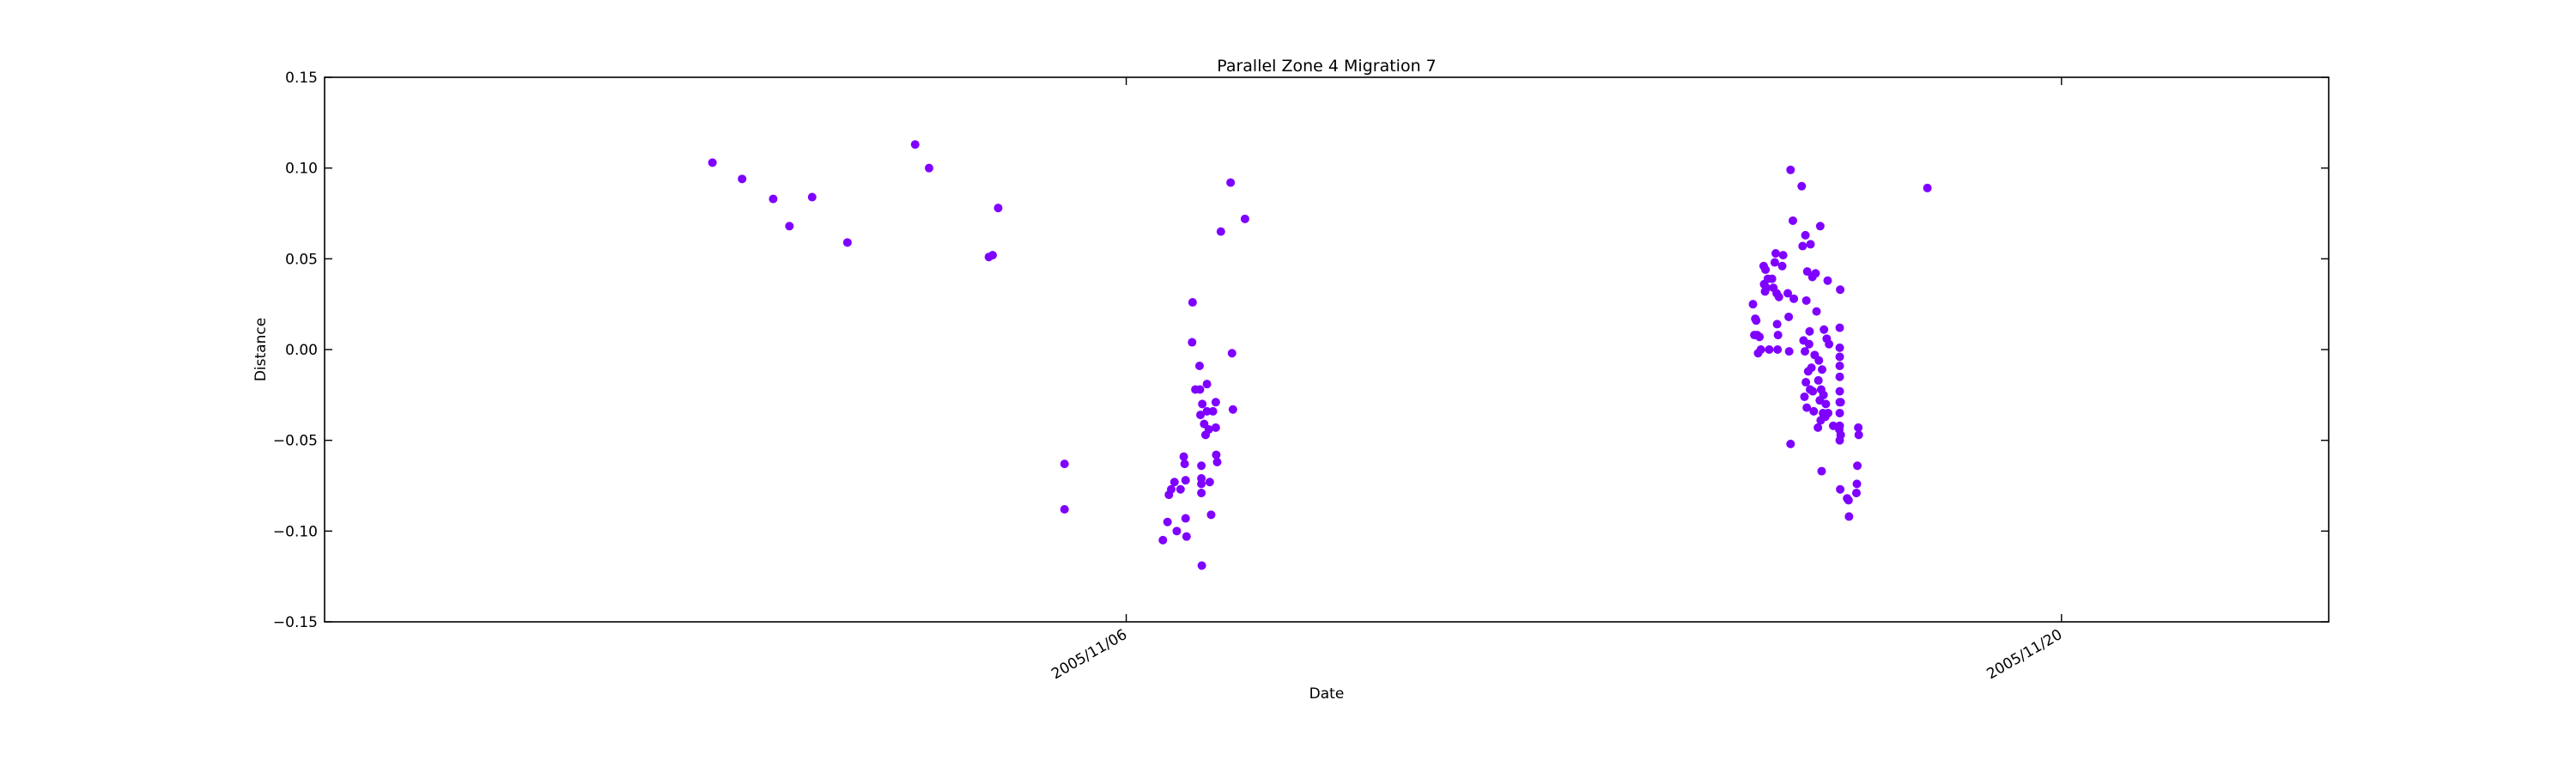  I want to click on y-tick-label: −0.15, so click(295, 622).